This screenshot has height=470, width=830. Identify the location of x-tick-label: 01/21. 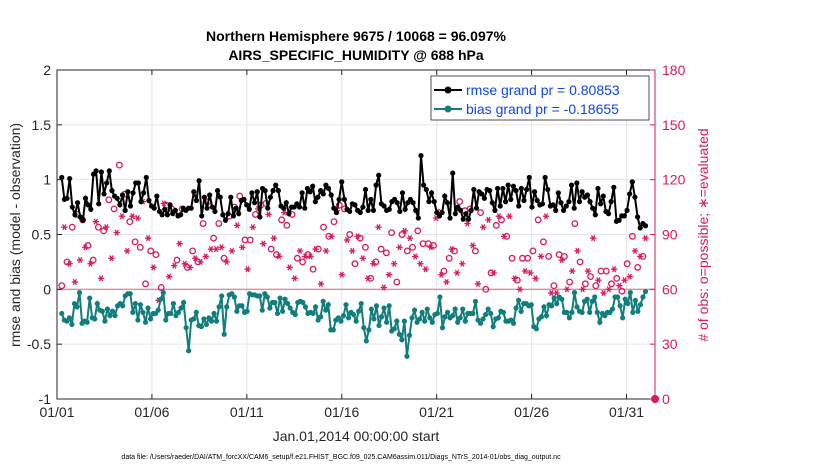
(436, 412).